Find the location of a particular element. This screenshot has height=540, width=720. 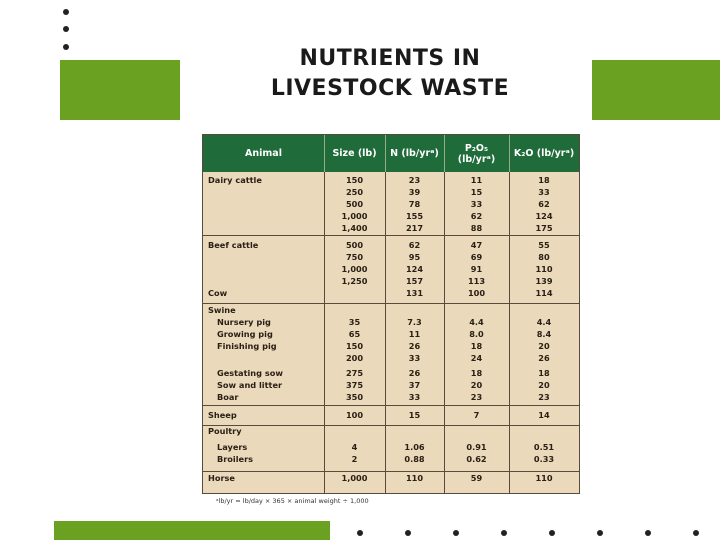

cell-animal: Dairy cattle is located at coordinates (235, 180).